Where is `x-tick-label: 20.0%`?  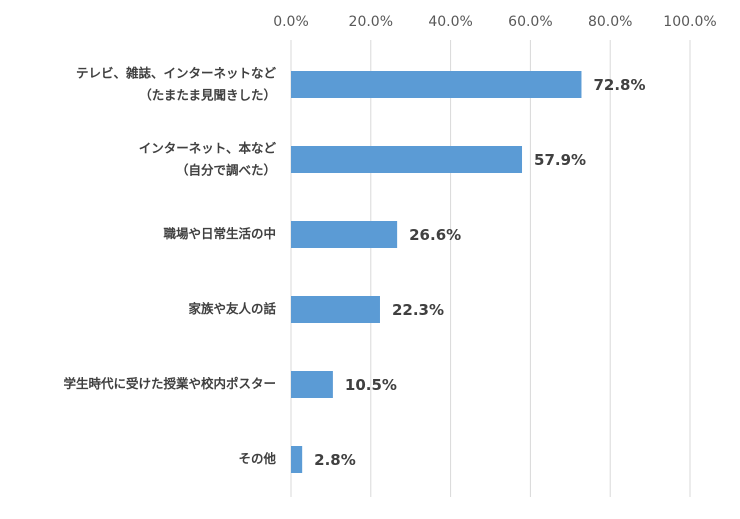
x-tick-label: 20.0% is located at coordinates (371, 22).